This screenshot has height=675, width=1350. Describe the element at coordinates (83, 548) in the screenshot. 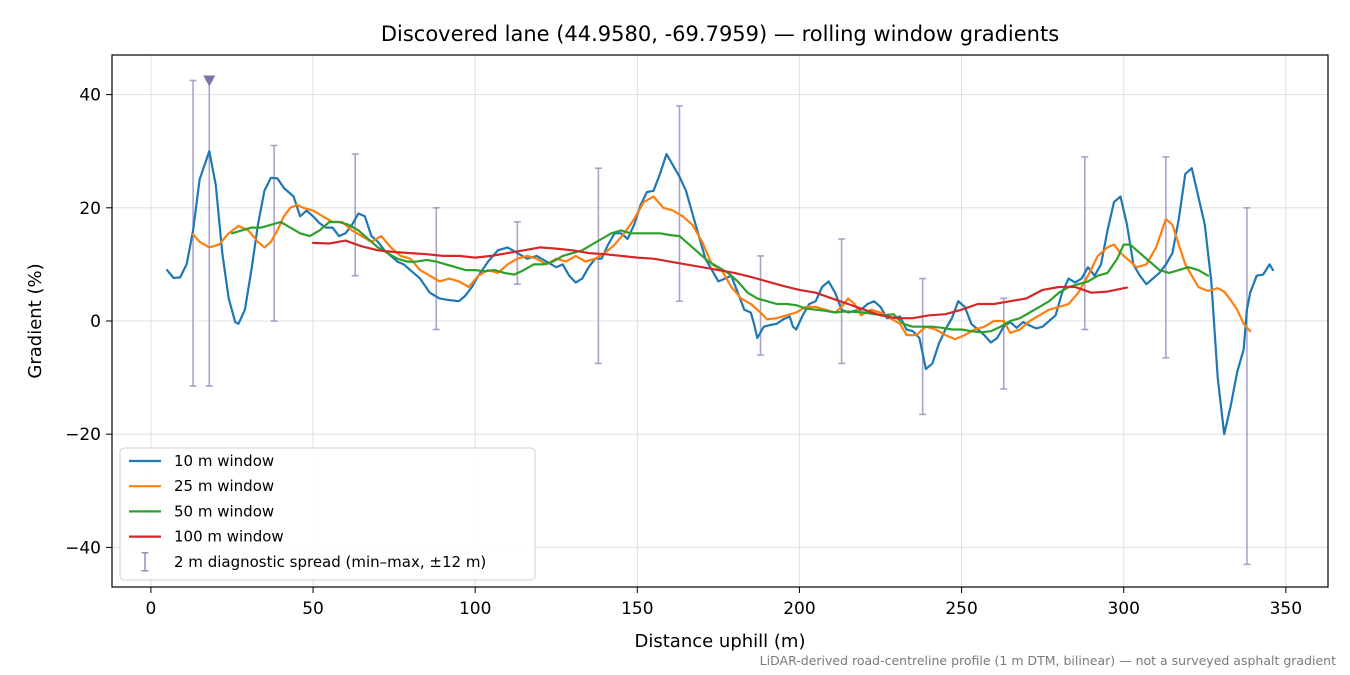

I see `y-tick-label: −40` at that location.